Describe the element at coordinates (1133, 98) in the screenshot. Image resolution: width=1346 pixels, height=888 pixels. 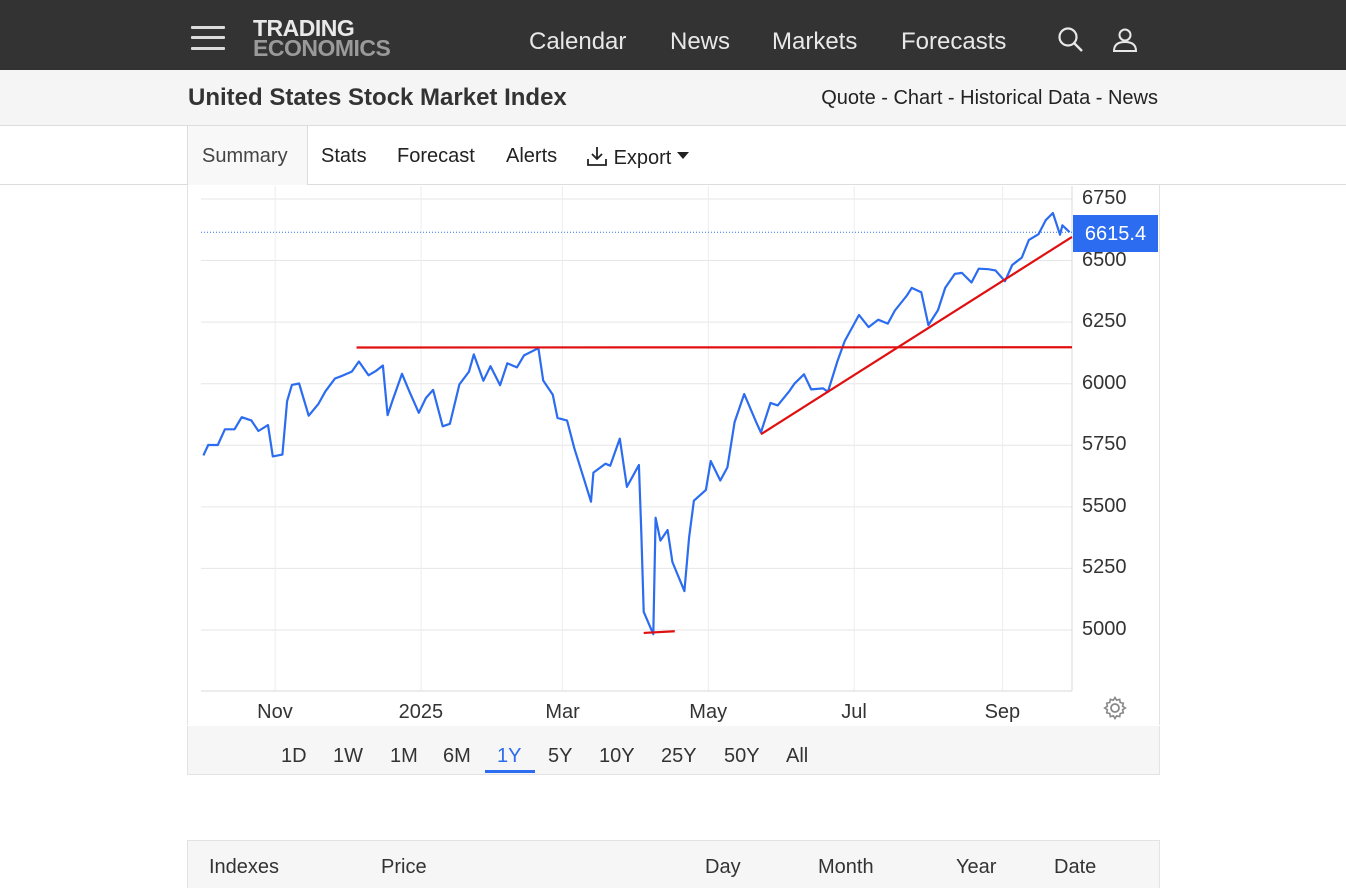
I see `link-news: News` at that location.